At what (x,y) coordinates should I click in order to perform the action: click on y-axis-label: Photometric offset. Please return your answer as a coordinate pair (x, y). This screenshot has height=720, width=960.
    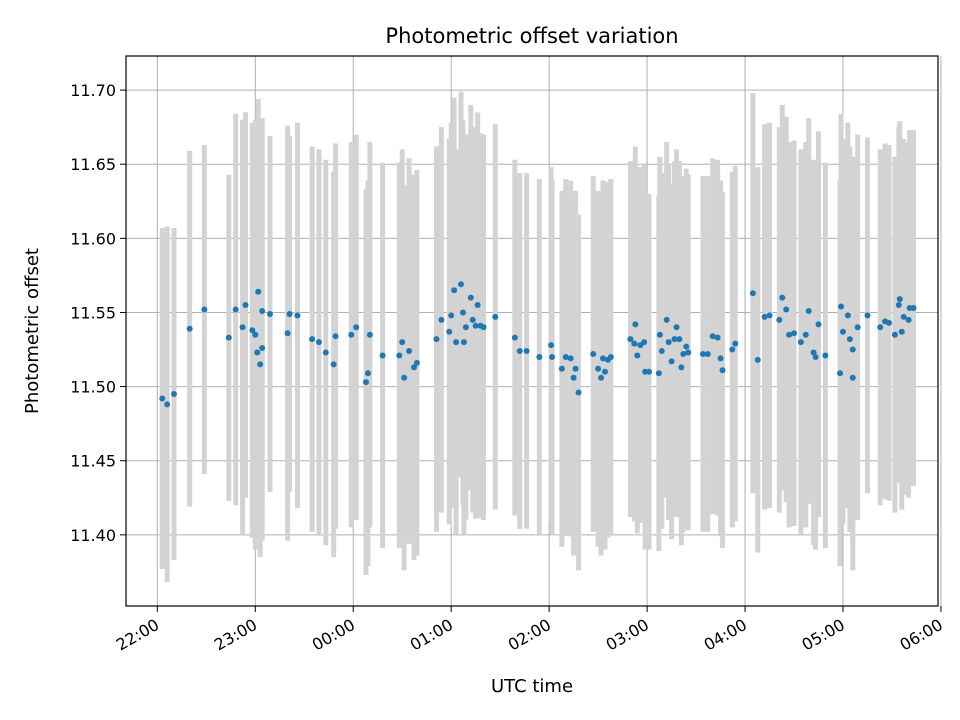
    Looking at the image, I should click on (32, 331).